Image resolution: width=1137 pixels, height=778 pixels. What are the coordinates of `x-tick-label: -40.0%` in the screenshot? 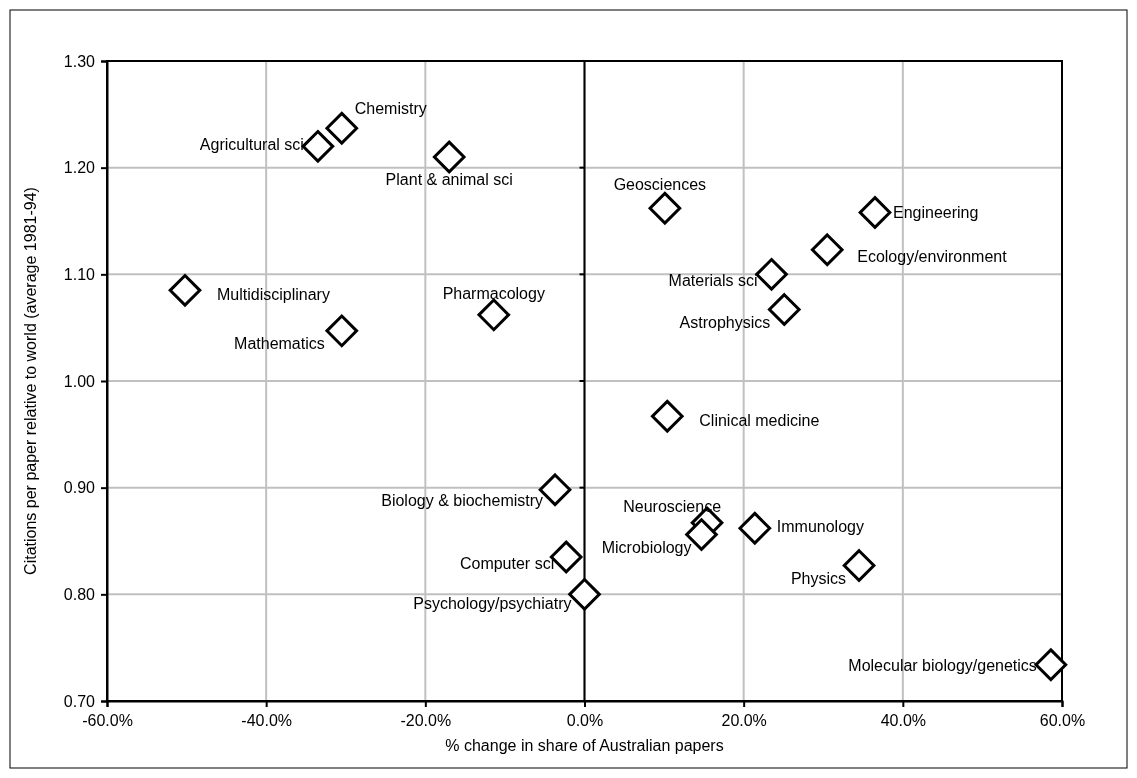 It's located at (267, 721).